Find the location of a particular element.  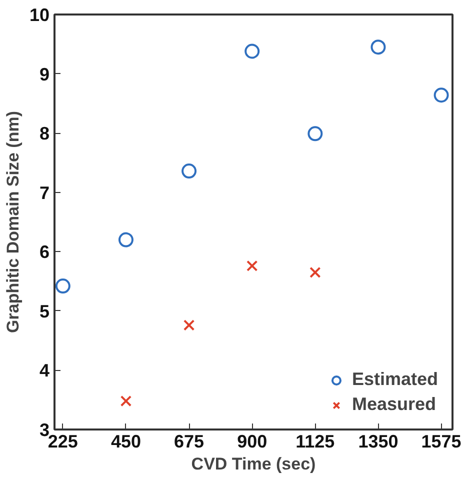

y-tick-label: 10 is located at coordinates (39, 15).